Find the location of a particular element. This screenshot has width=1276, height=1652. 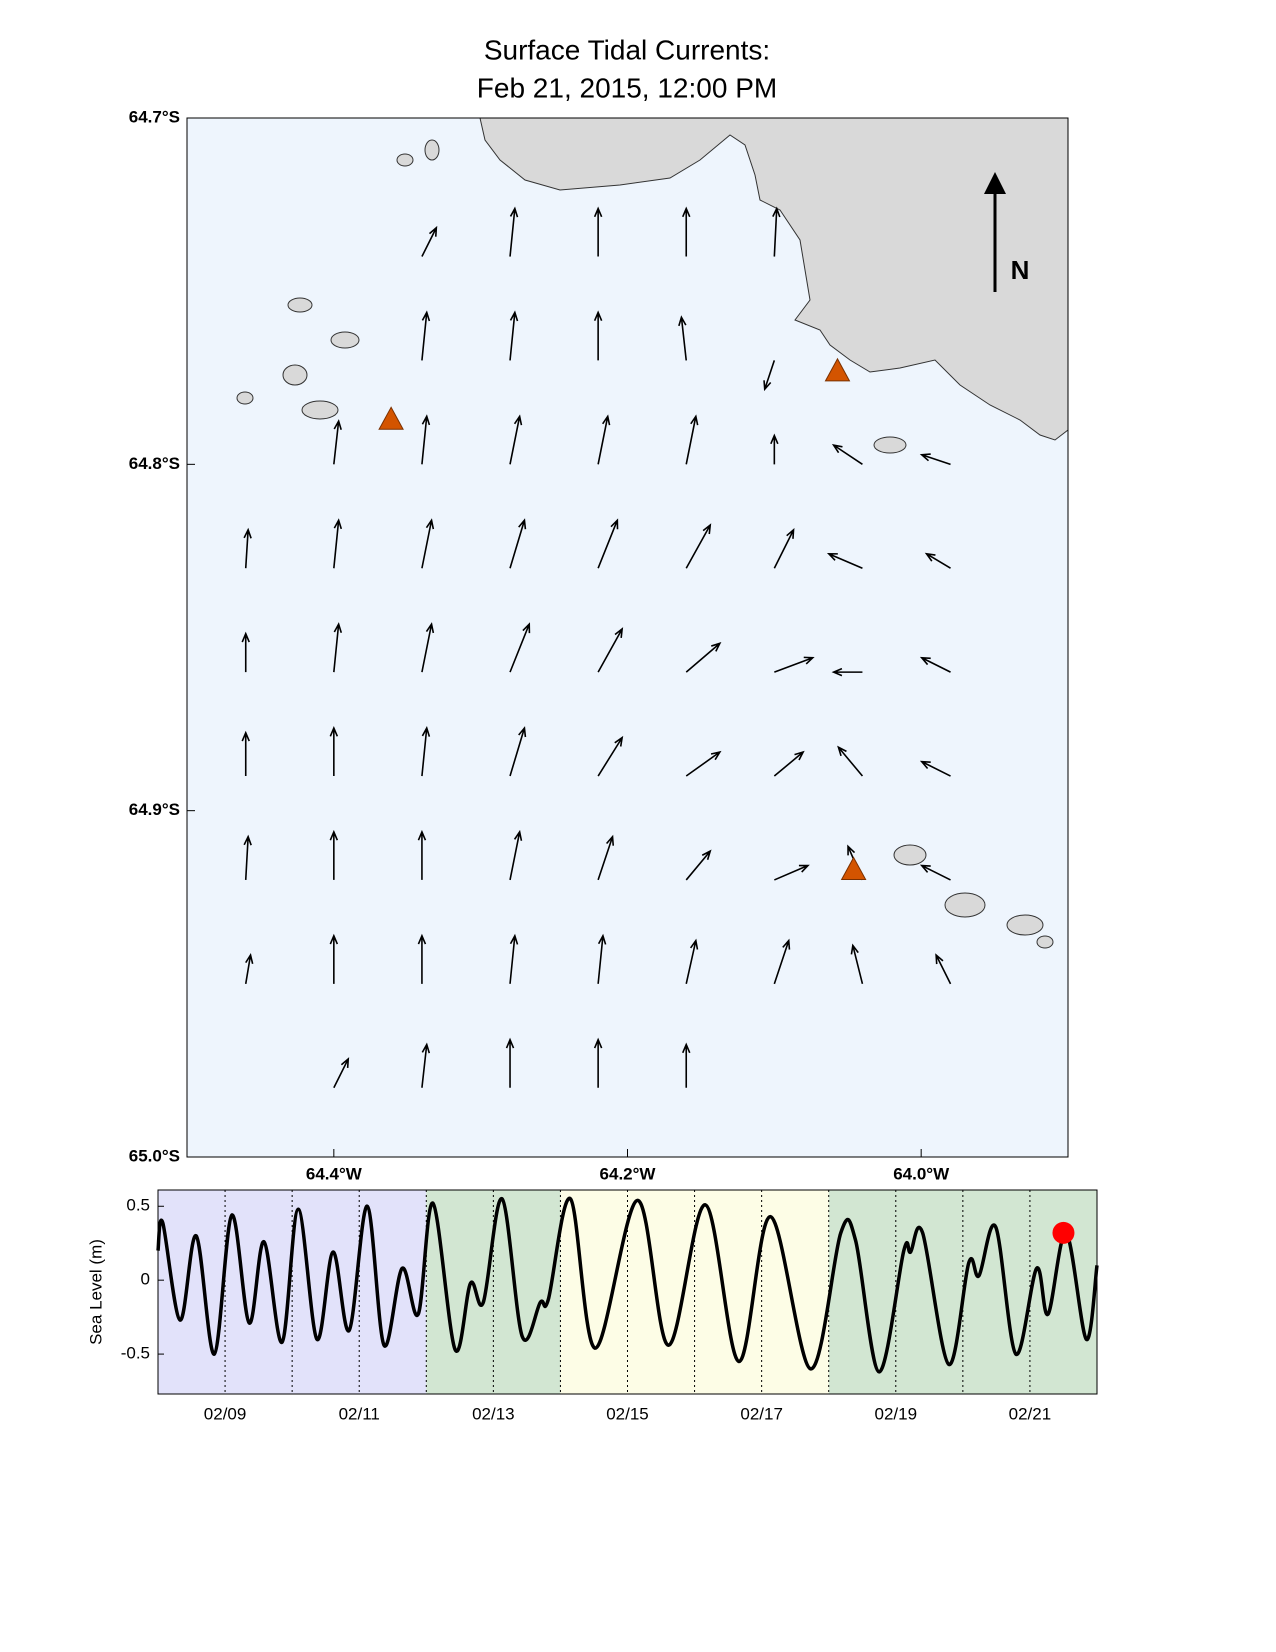

north-label: N is located at coordinates (1020, 270).